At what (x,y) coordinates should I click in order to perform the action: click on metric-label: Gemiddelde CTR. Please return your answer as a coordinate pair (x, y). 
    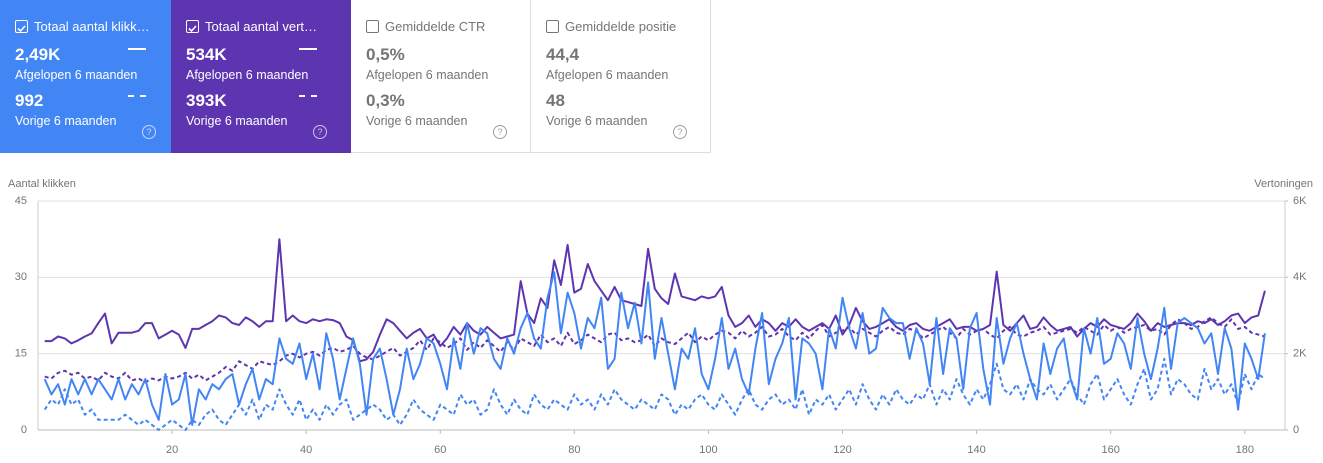
    Looking at the image, I should click on (435, 26).